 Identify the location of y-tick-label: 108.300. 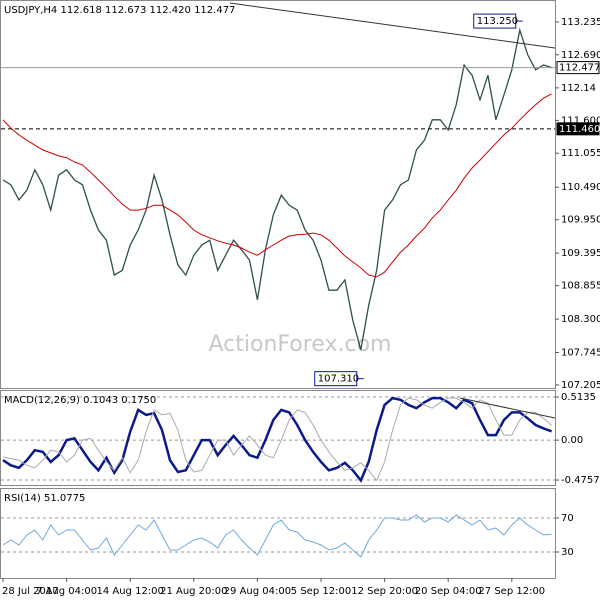
(580, 319).